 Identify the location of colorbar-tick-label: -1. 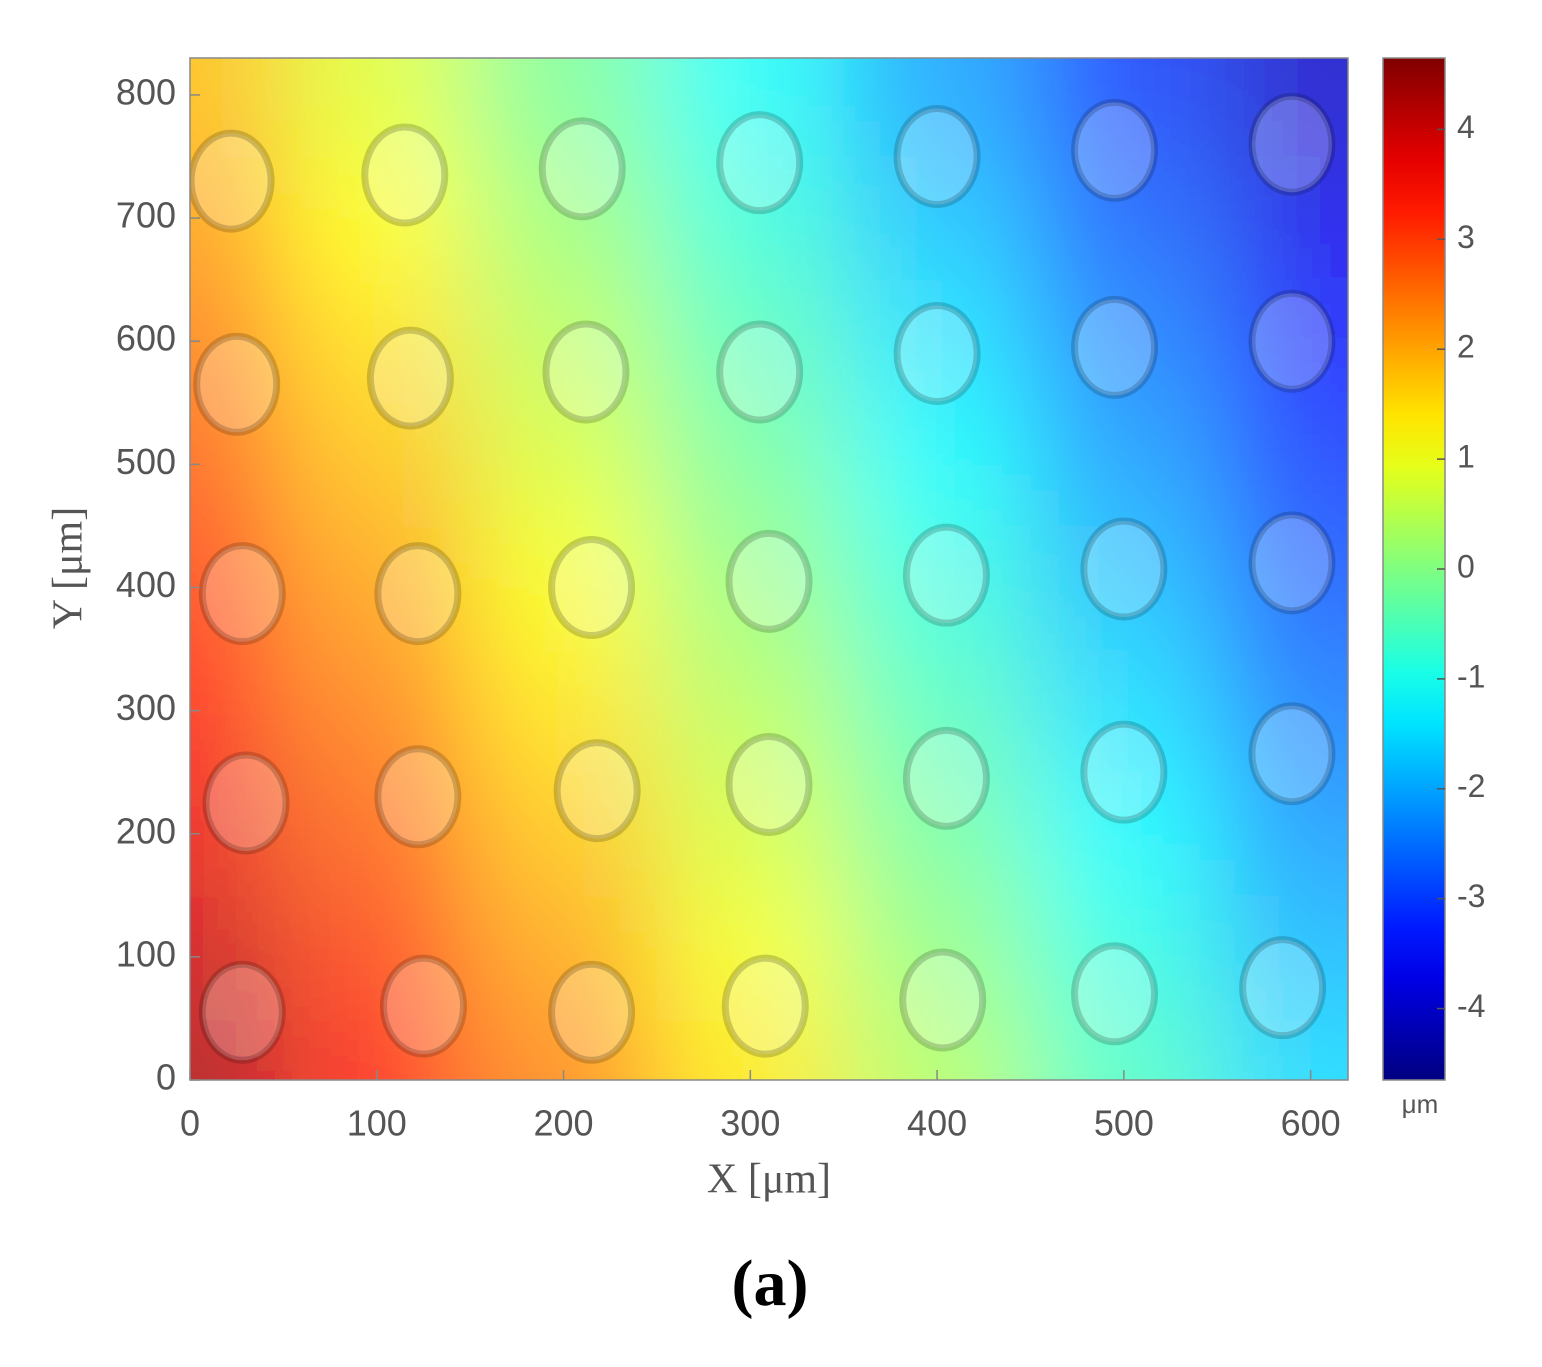
(1471, 676).